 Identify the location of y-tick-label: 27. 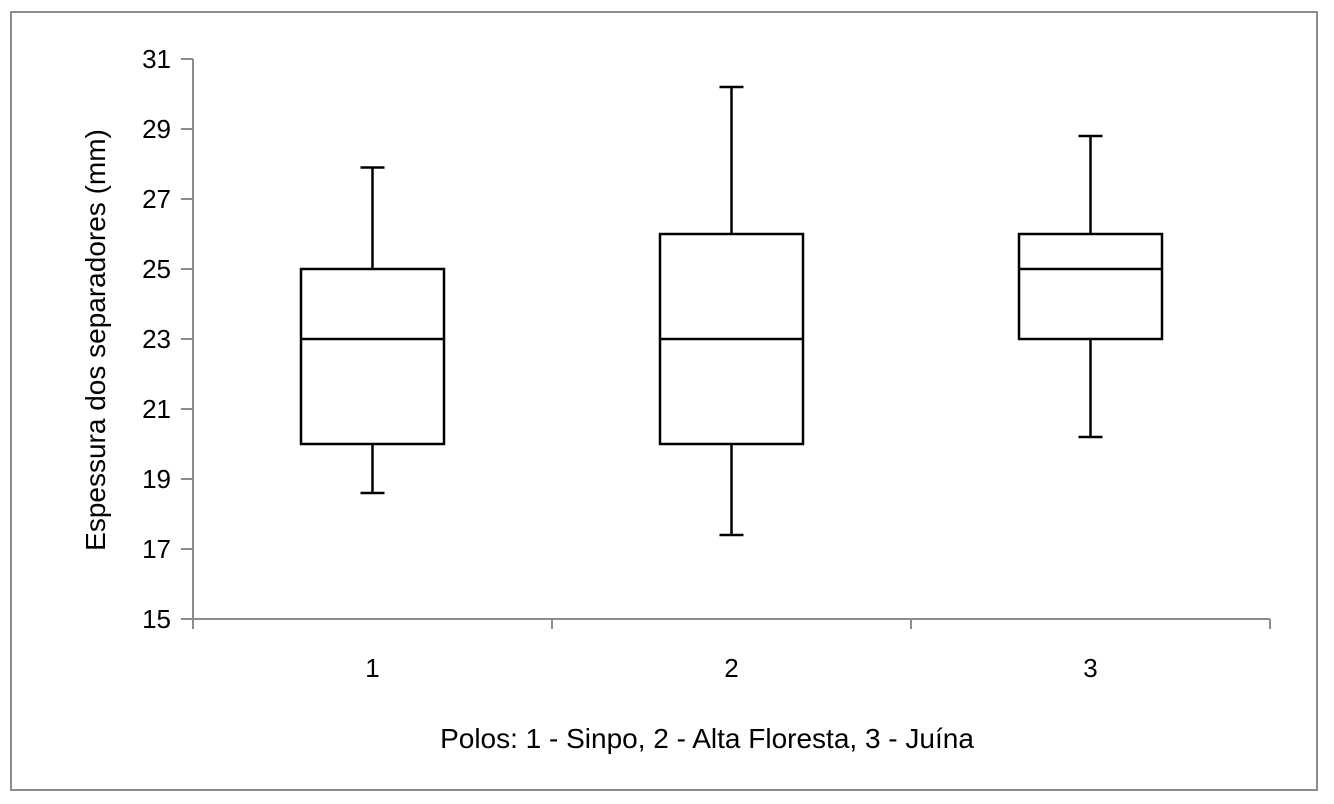
(156, 199).